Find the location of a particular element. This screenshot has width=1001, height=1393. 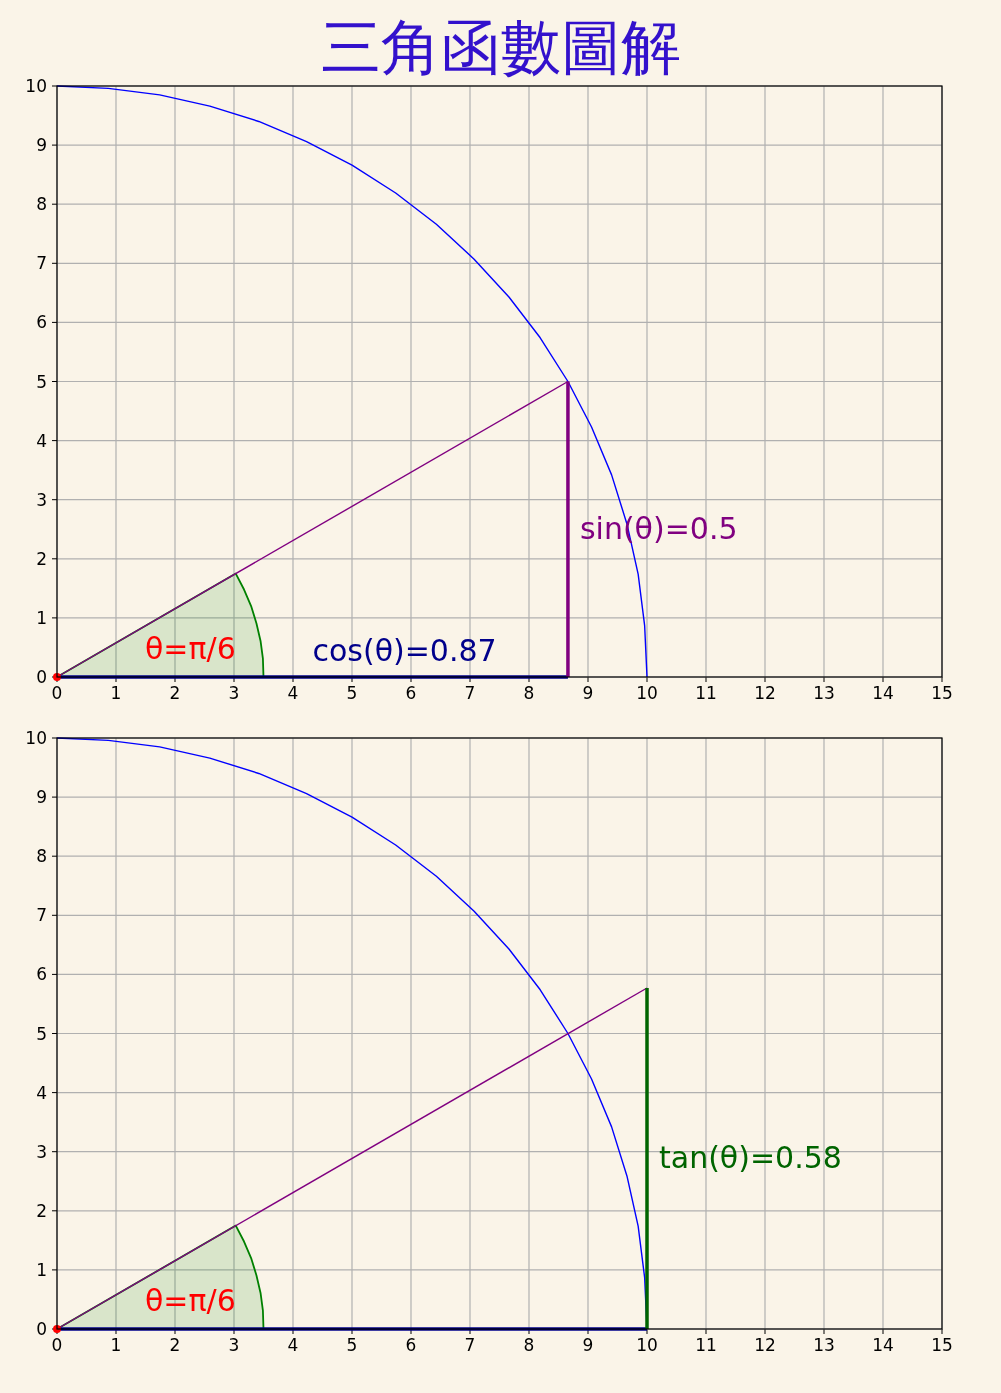

series-label: tan(θ)=0.58 is located at coordinates (750, 1158).